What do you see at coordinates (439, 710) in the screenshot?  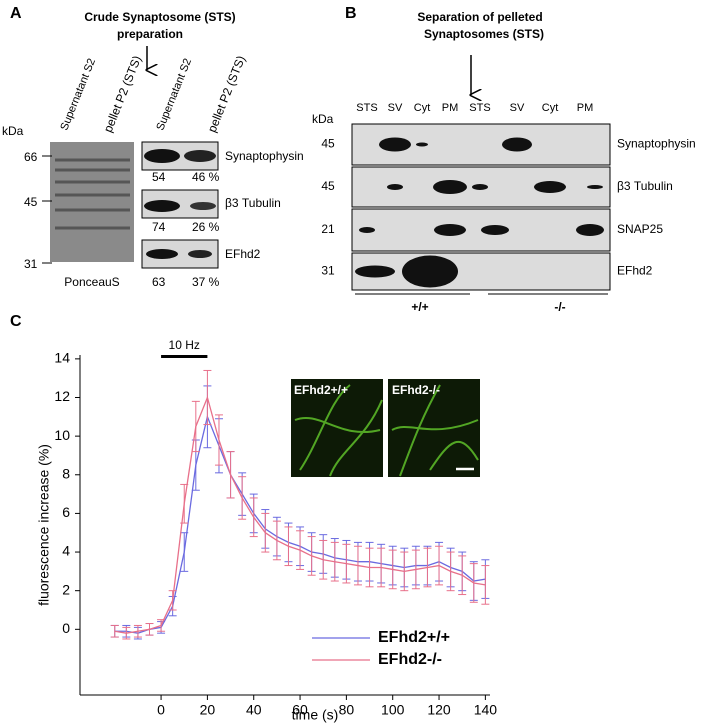 I see `x-tick-label: 120` at bounding box center [439, 710].